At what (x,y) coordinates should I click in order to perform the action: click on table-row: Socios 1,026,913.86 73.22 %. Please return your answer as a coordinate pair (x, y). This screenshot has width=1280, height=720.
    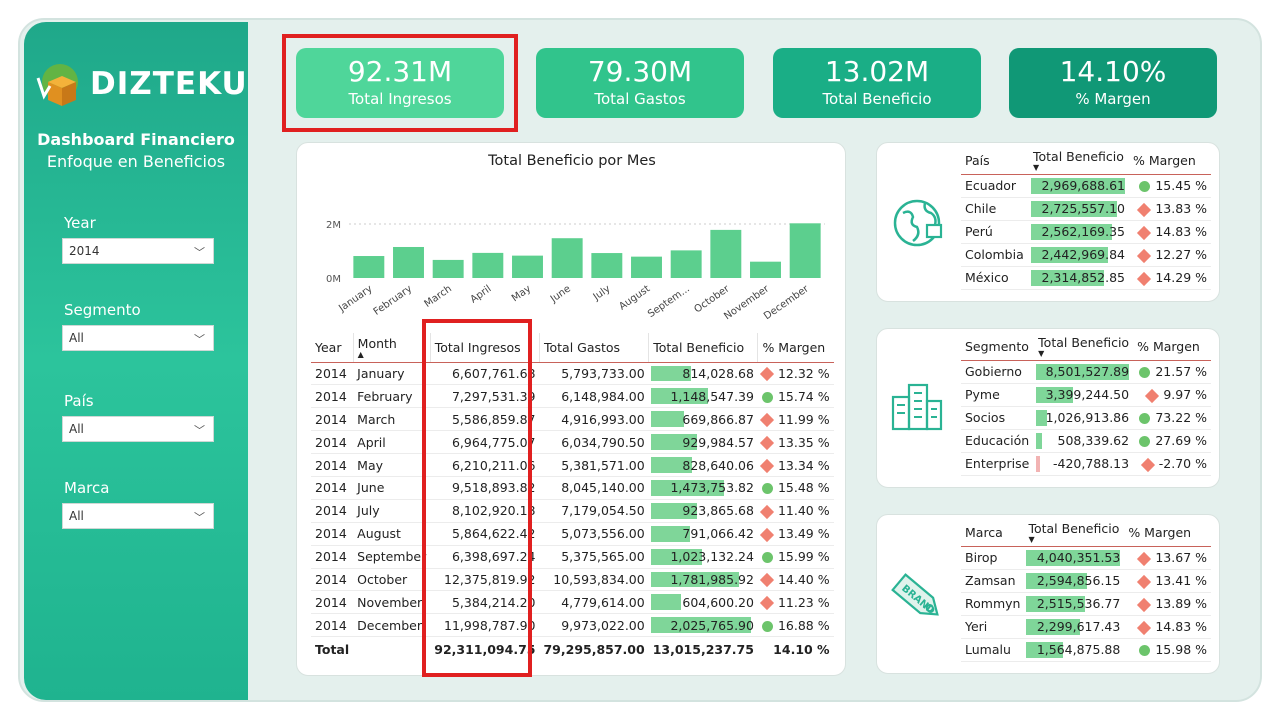
    Looking at the image, I should click on (1086, 418).